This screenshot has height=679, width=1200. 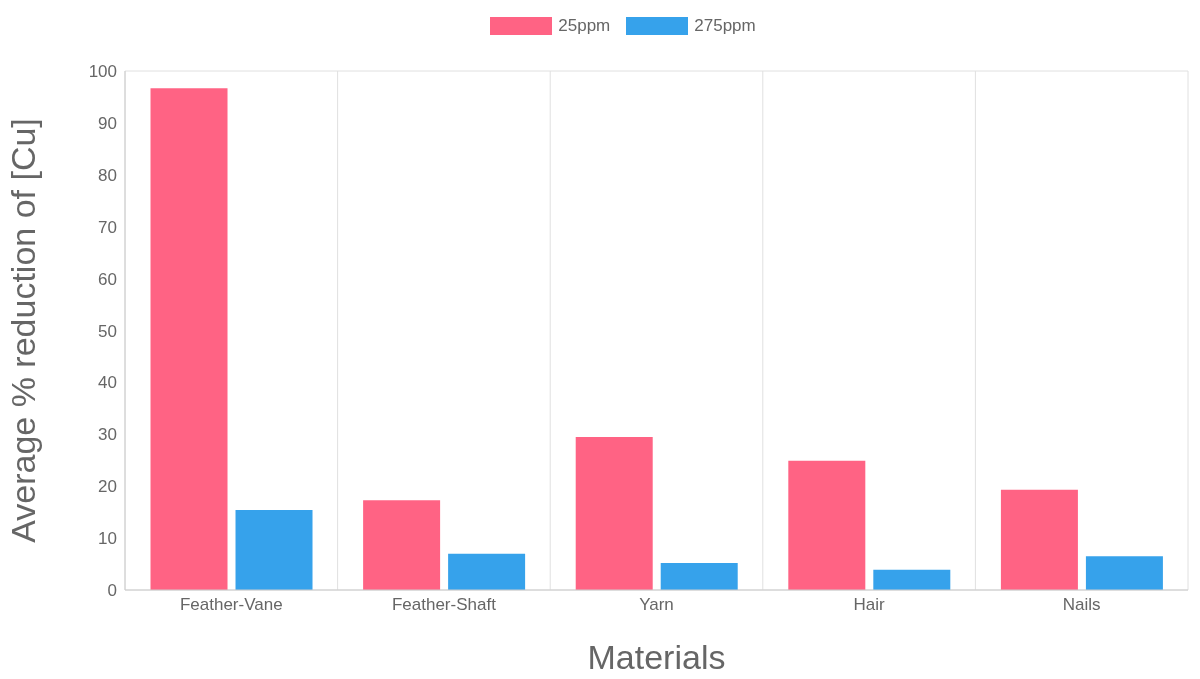 I want to click on legend-label: 275ppm, so click(x=725, y=26).